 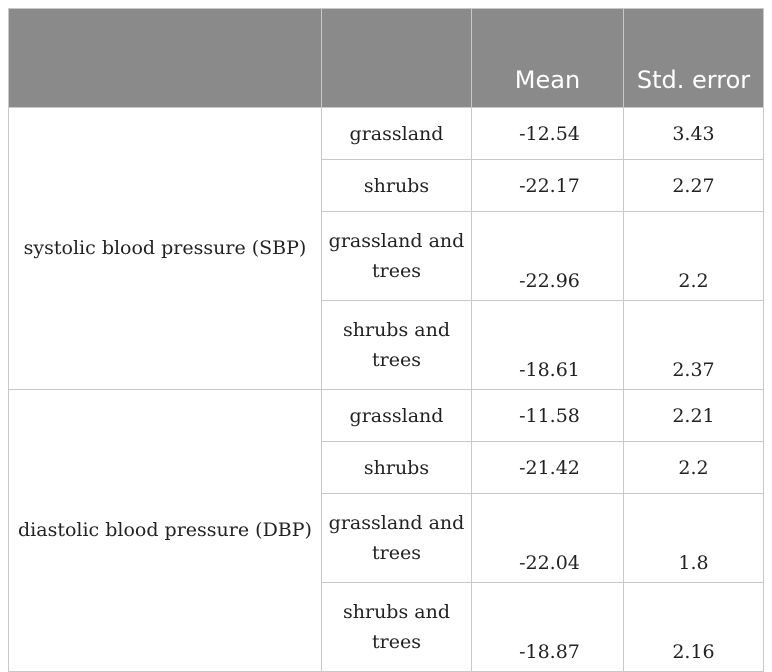 I want to click on std-error-cell: 2.21, so click(x=693, y=415).